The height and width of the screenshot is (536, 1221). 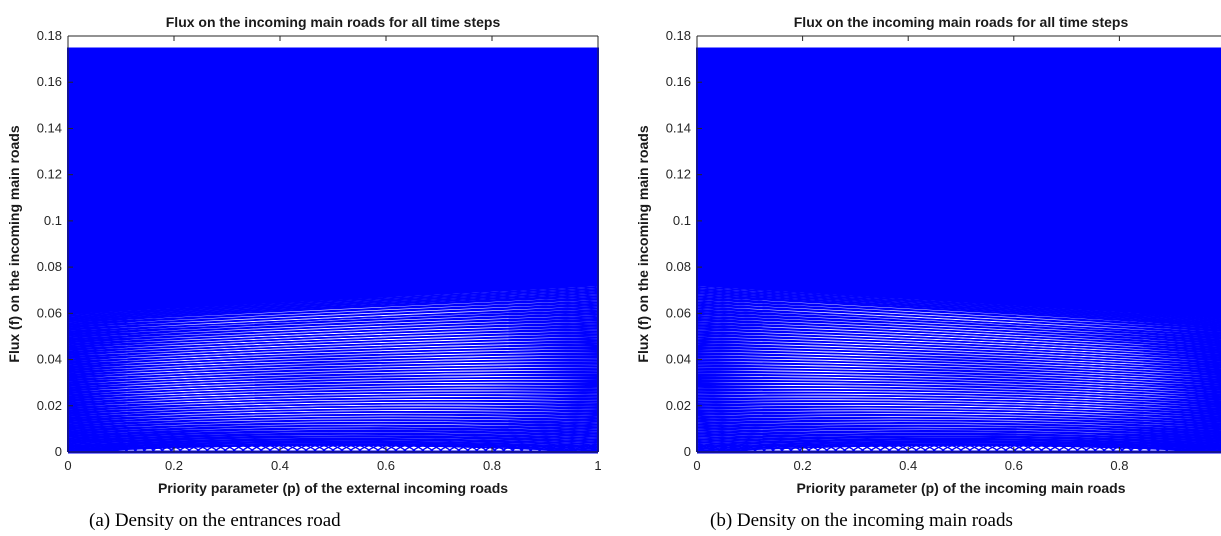 I want to click on y-tick-label: 0.1, so click(x=53, y=220).